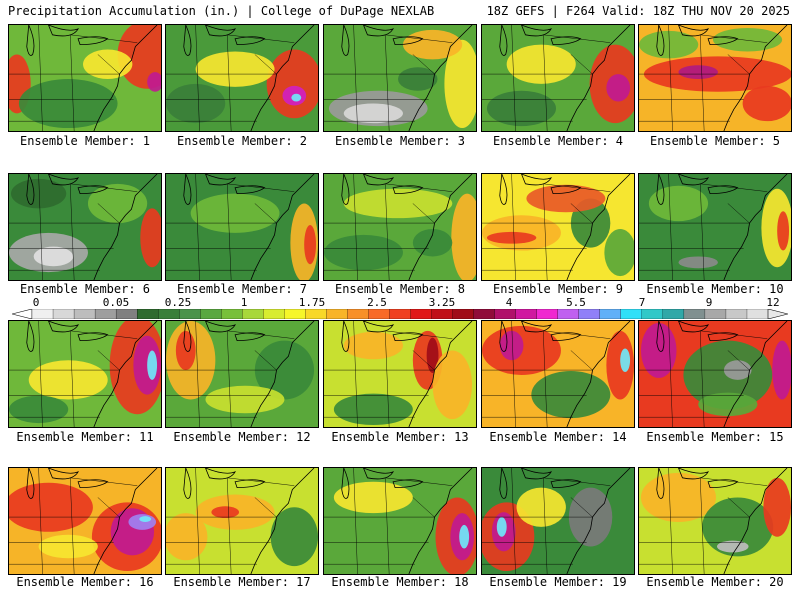 The image size is (800, 600). I want to click on colorbar-tick-label: 12, so click(773, 302).